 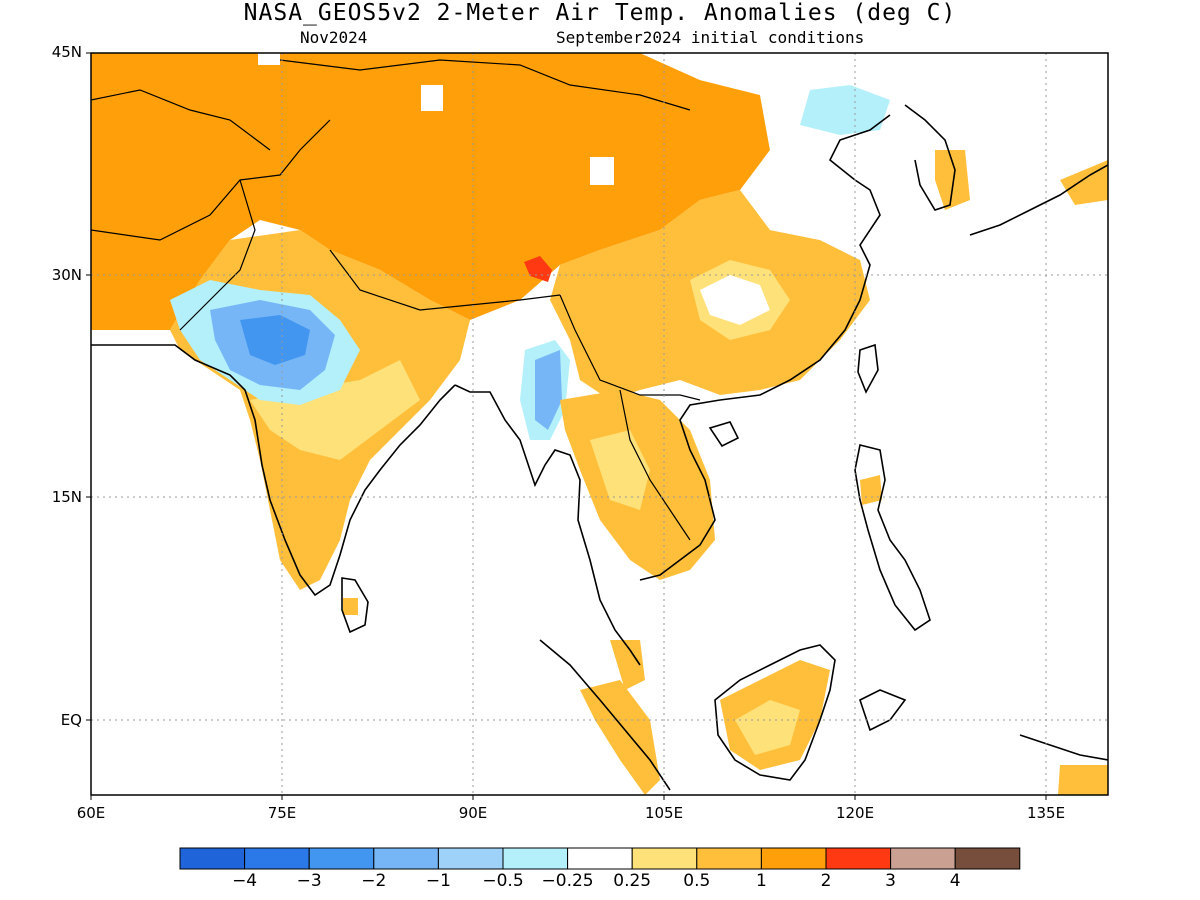 What do you see at coordinates (1063, 747) in the screenshot?
I see `coastline-new-guinea` at bounding box center [1063, 747].